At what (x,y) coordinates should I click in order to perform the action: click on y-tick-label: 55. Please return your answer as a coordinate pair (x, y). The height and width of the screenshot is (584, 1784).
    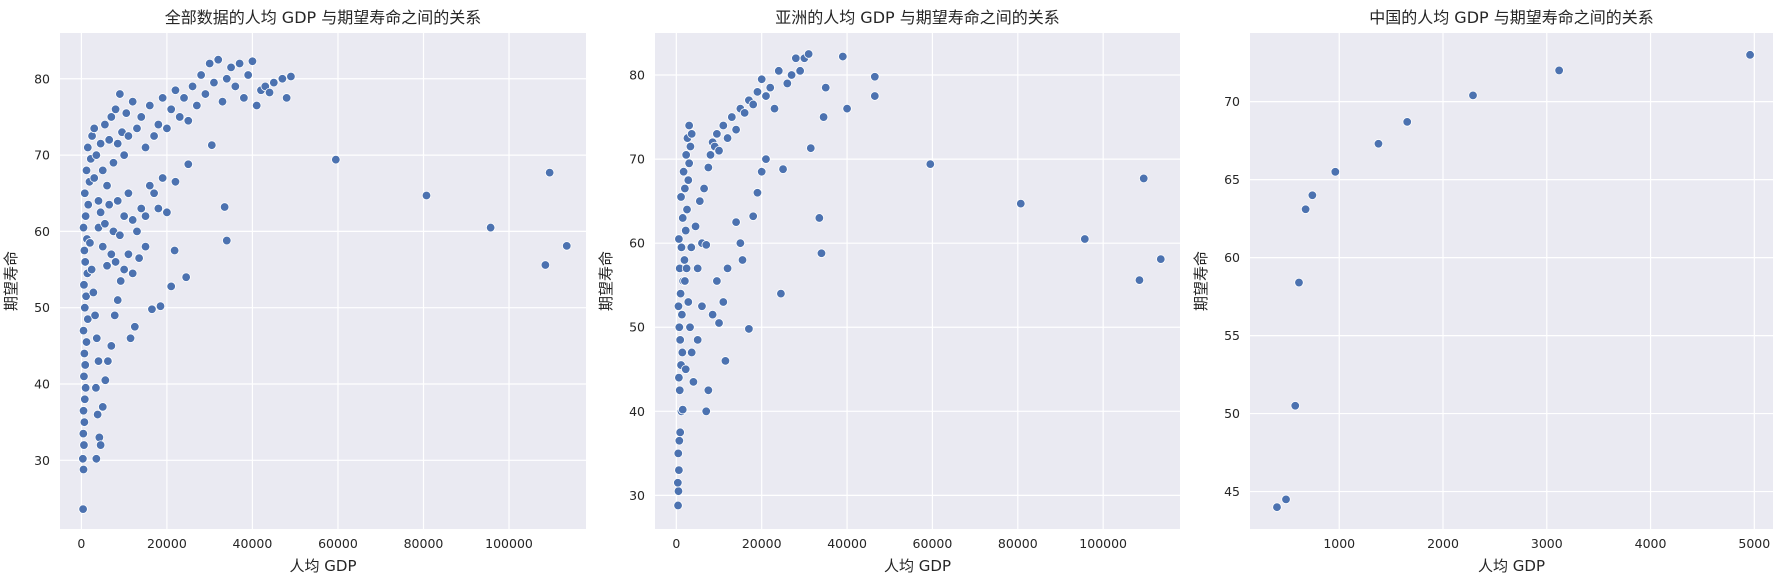
    Looking at the image, I should click on (1232, 335).